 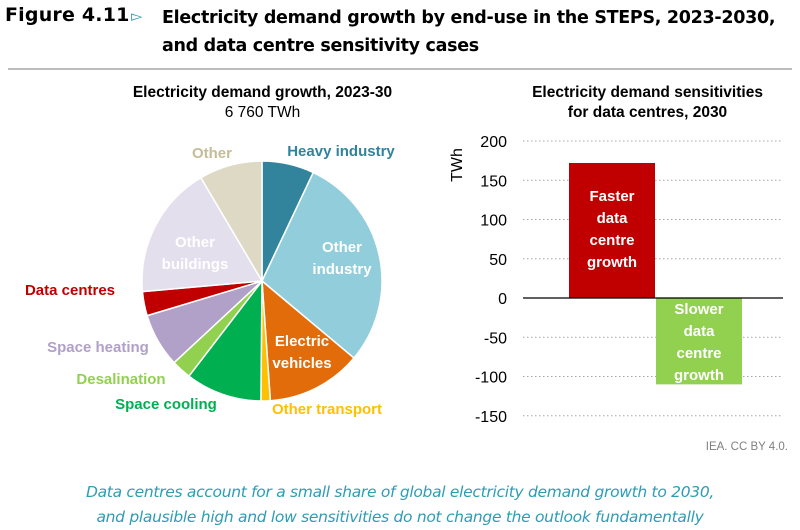 I want to click on pie-label-other: Other, so click(x=212, y=153).